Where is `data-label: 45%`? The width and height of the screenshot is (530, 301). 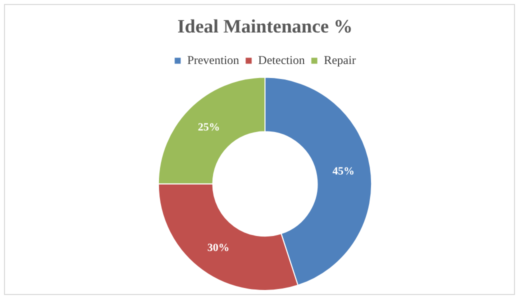 data-label: 45% is located at coordinates (343, 171).